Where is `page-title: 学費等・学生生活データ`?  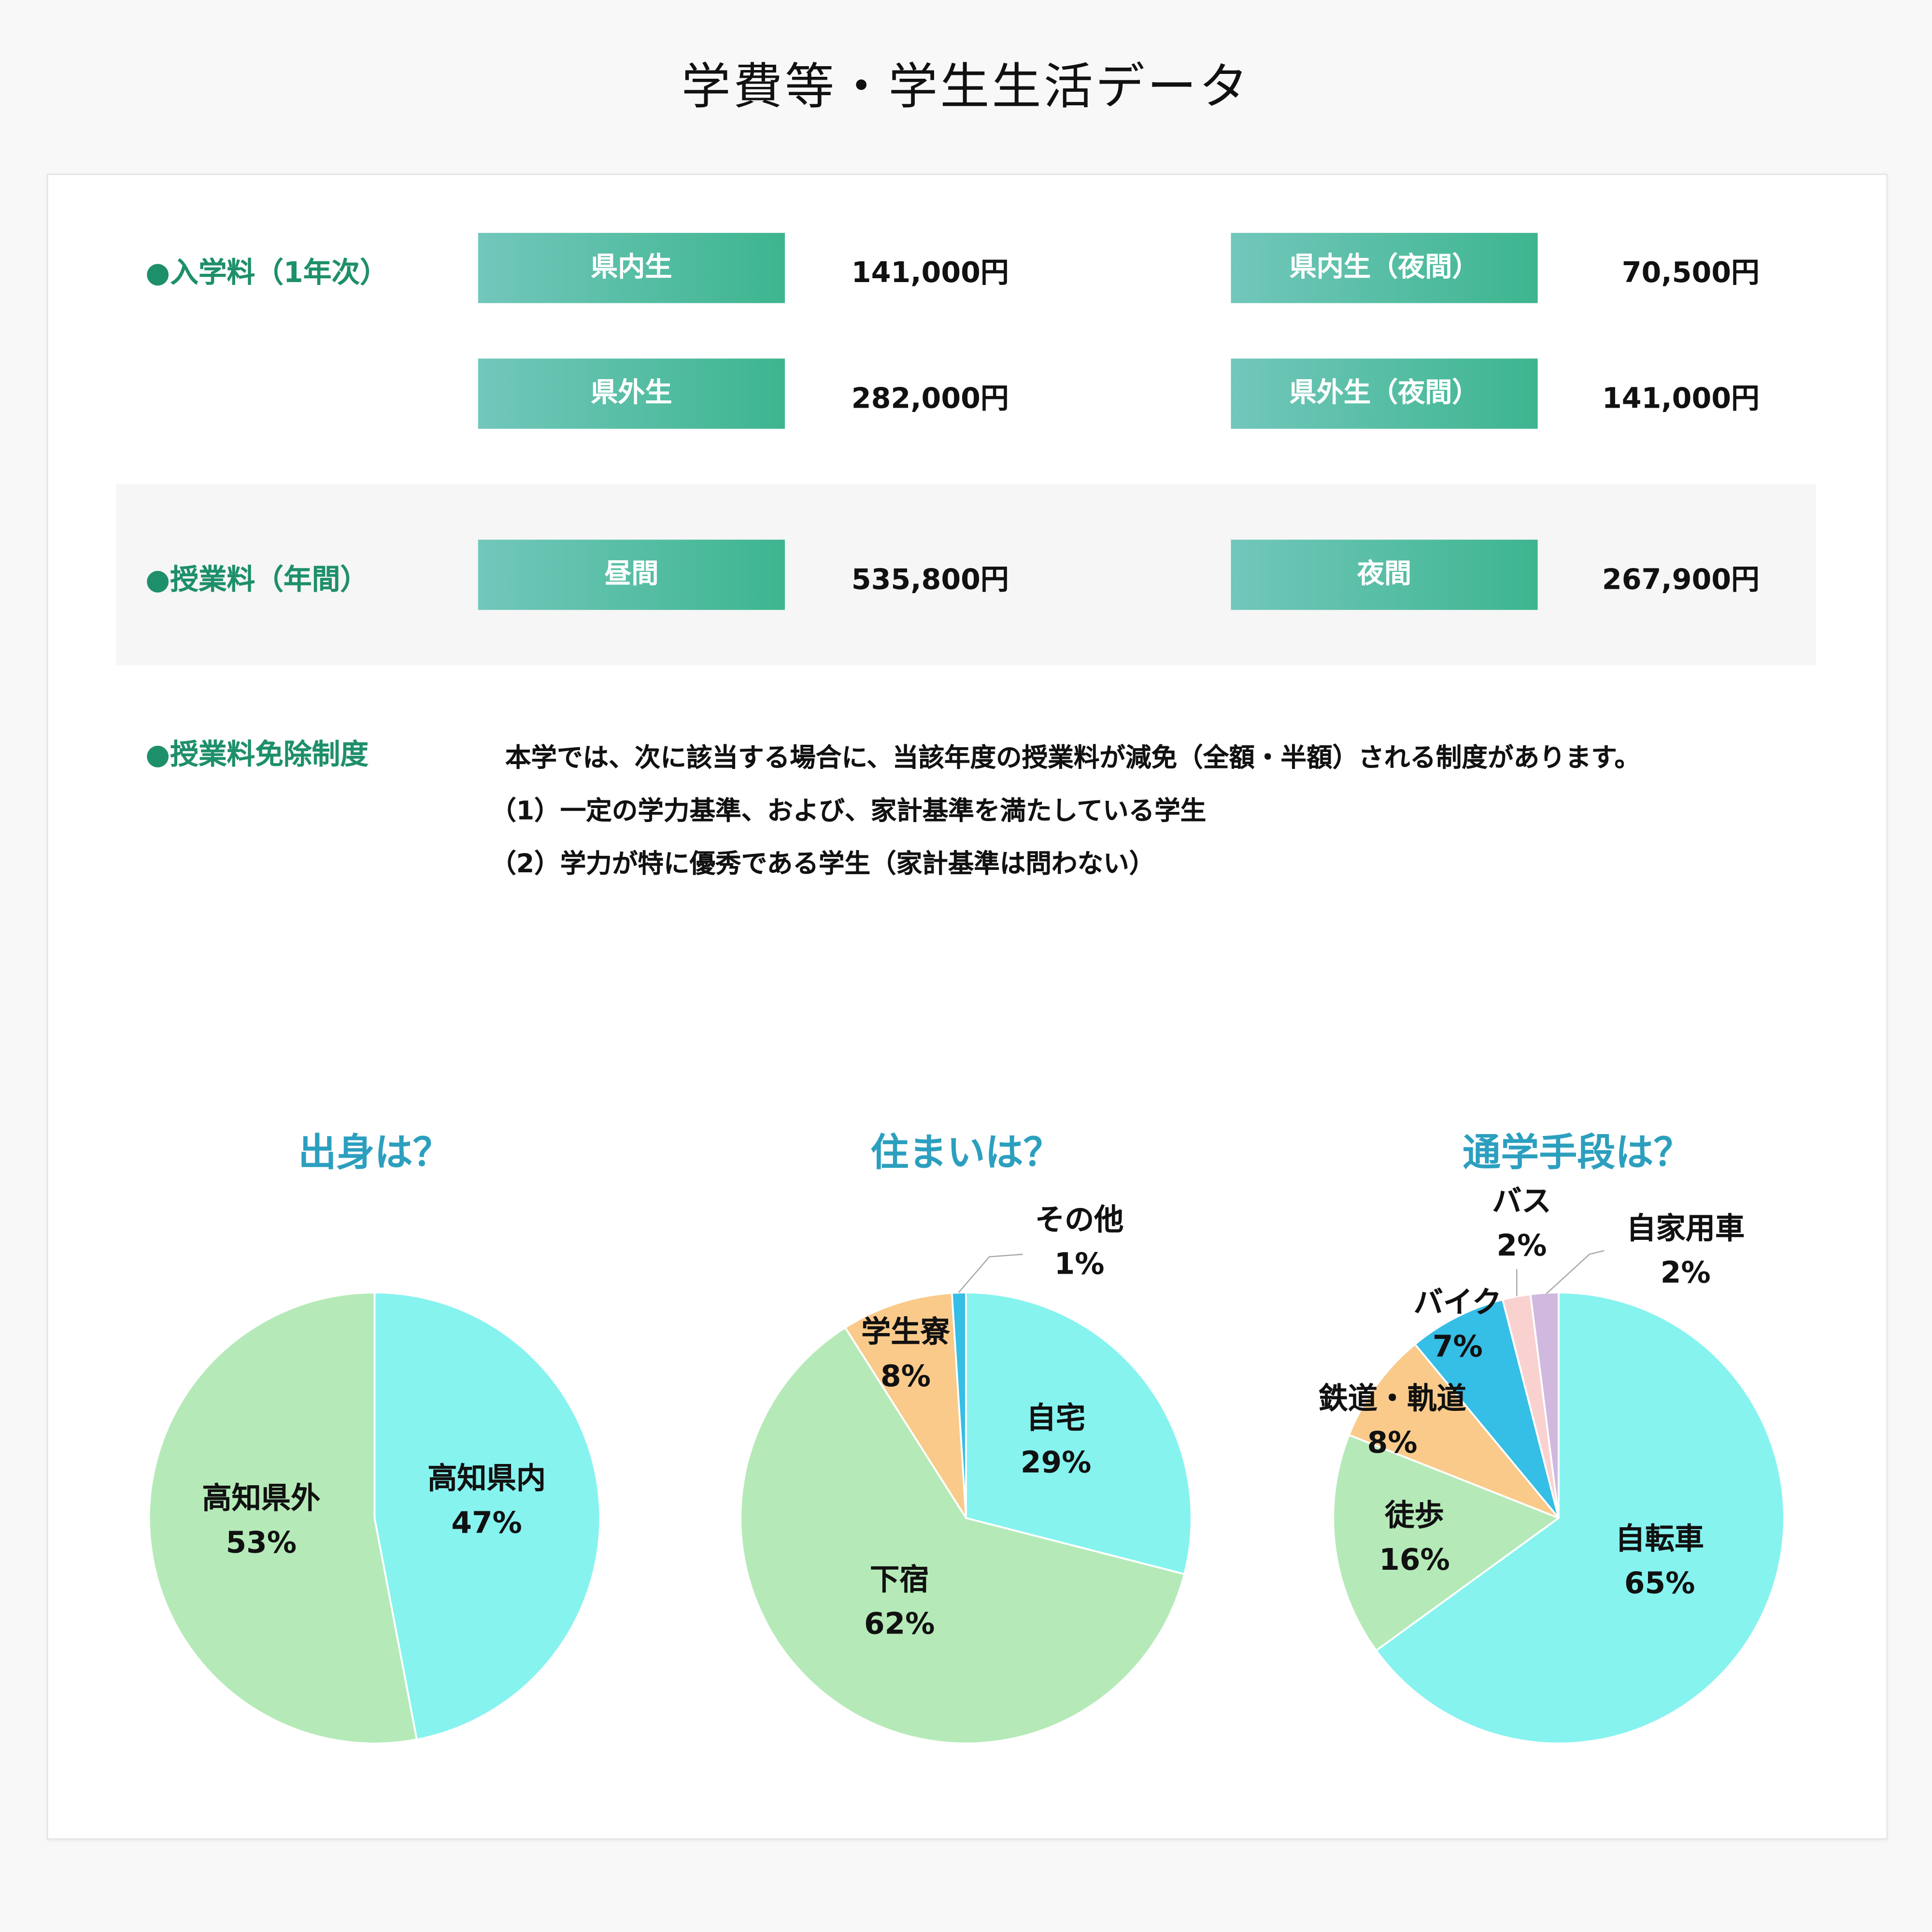 page-title: 学費等・学生生活データ is located at coordinates (966, 87).